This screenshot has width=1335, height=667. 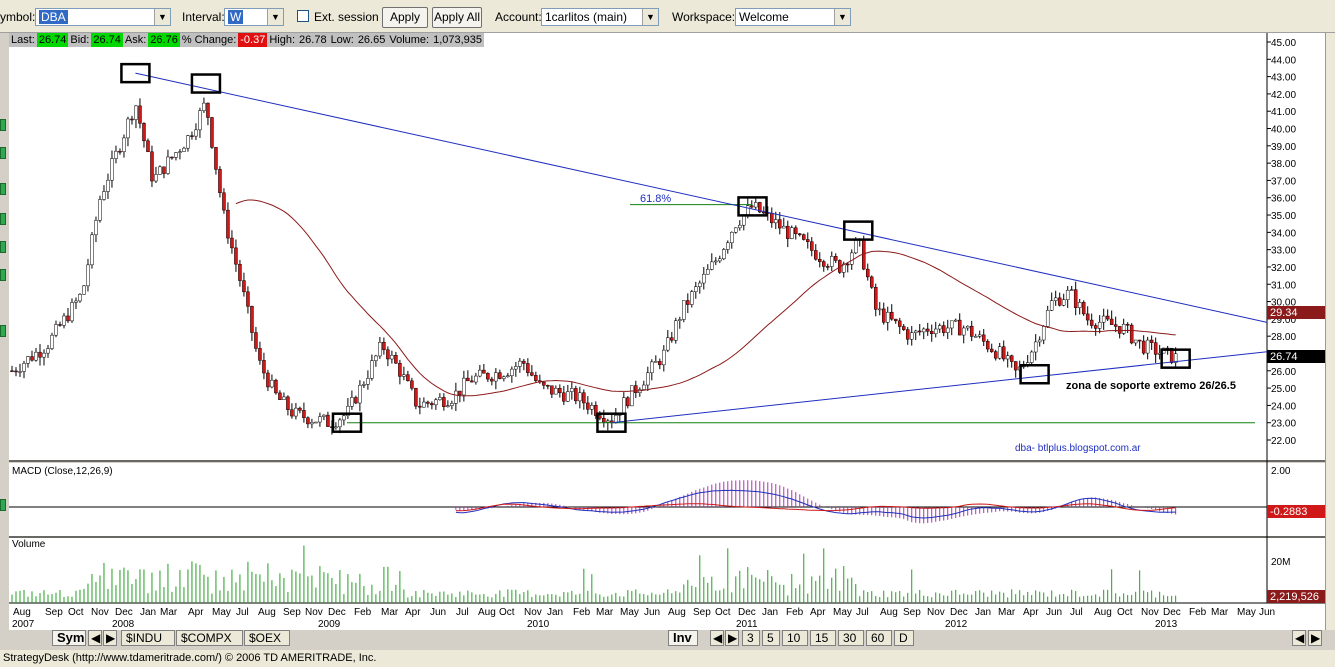 I want to click on volume-label: Volume:, so click(x=409, y=40).